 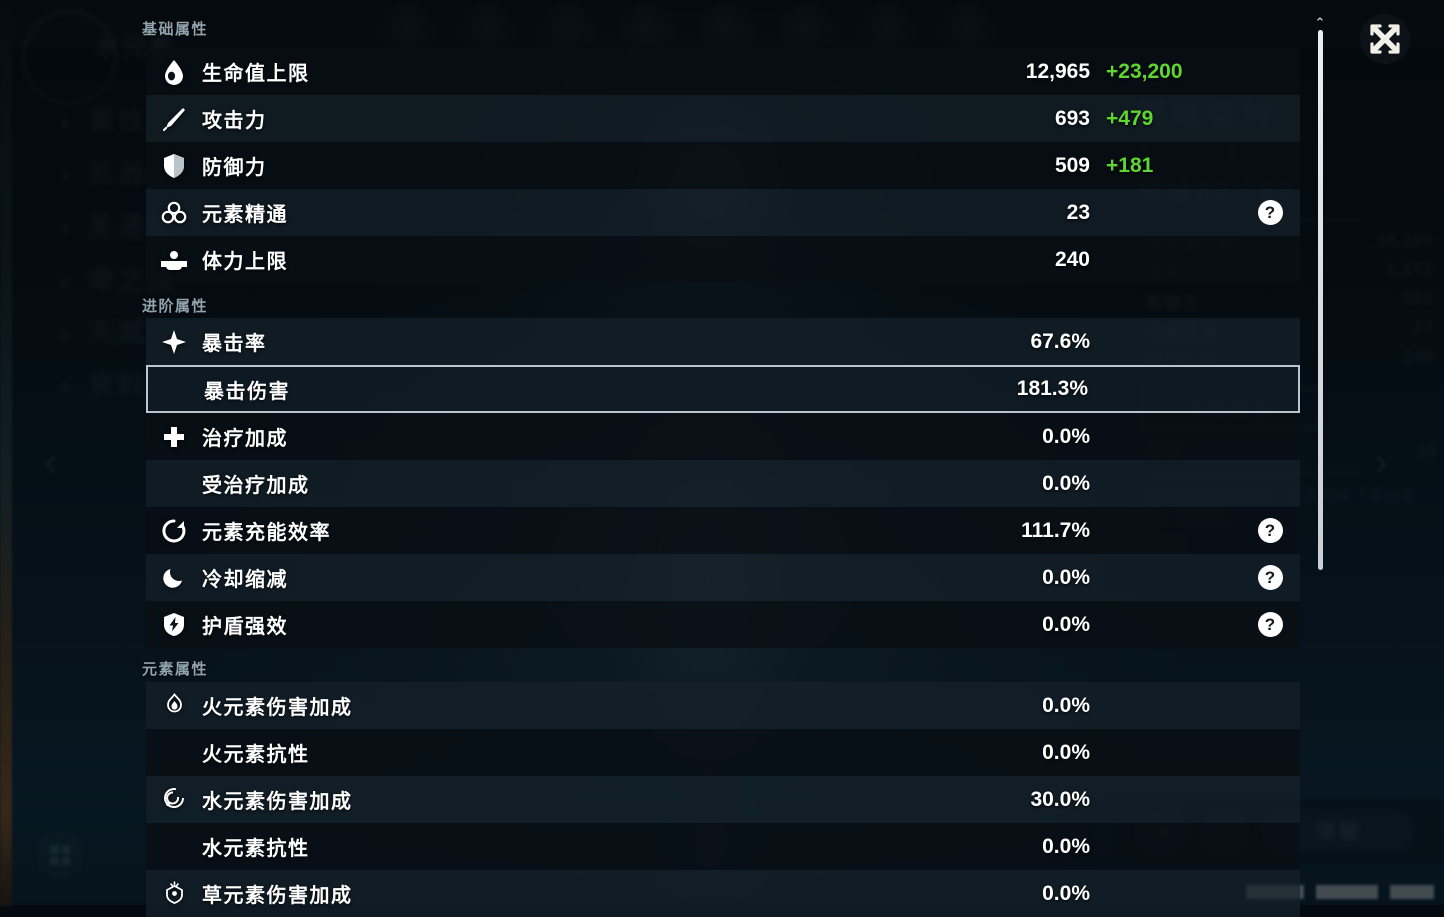 What do you see at coordinates (174, 531) in the screenshot?
I see `energy-recharge-icon` at bounding box center [174, 531].